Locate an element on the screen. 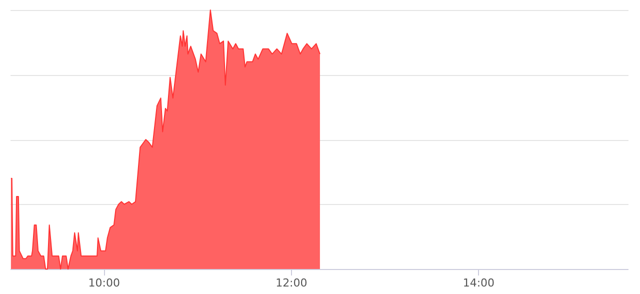 The image size is (640, 294). x-tick-label: 10:00 is located at coordinates (104, 283).